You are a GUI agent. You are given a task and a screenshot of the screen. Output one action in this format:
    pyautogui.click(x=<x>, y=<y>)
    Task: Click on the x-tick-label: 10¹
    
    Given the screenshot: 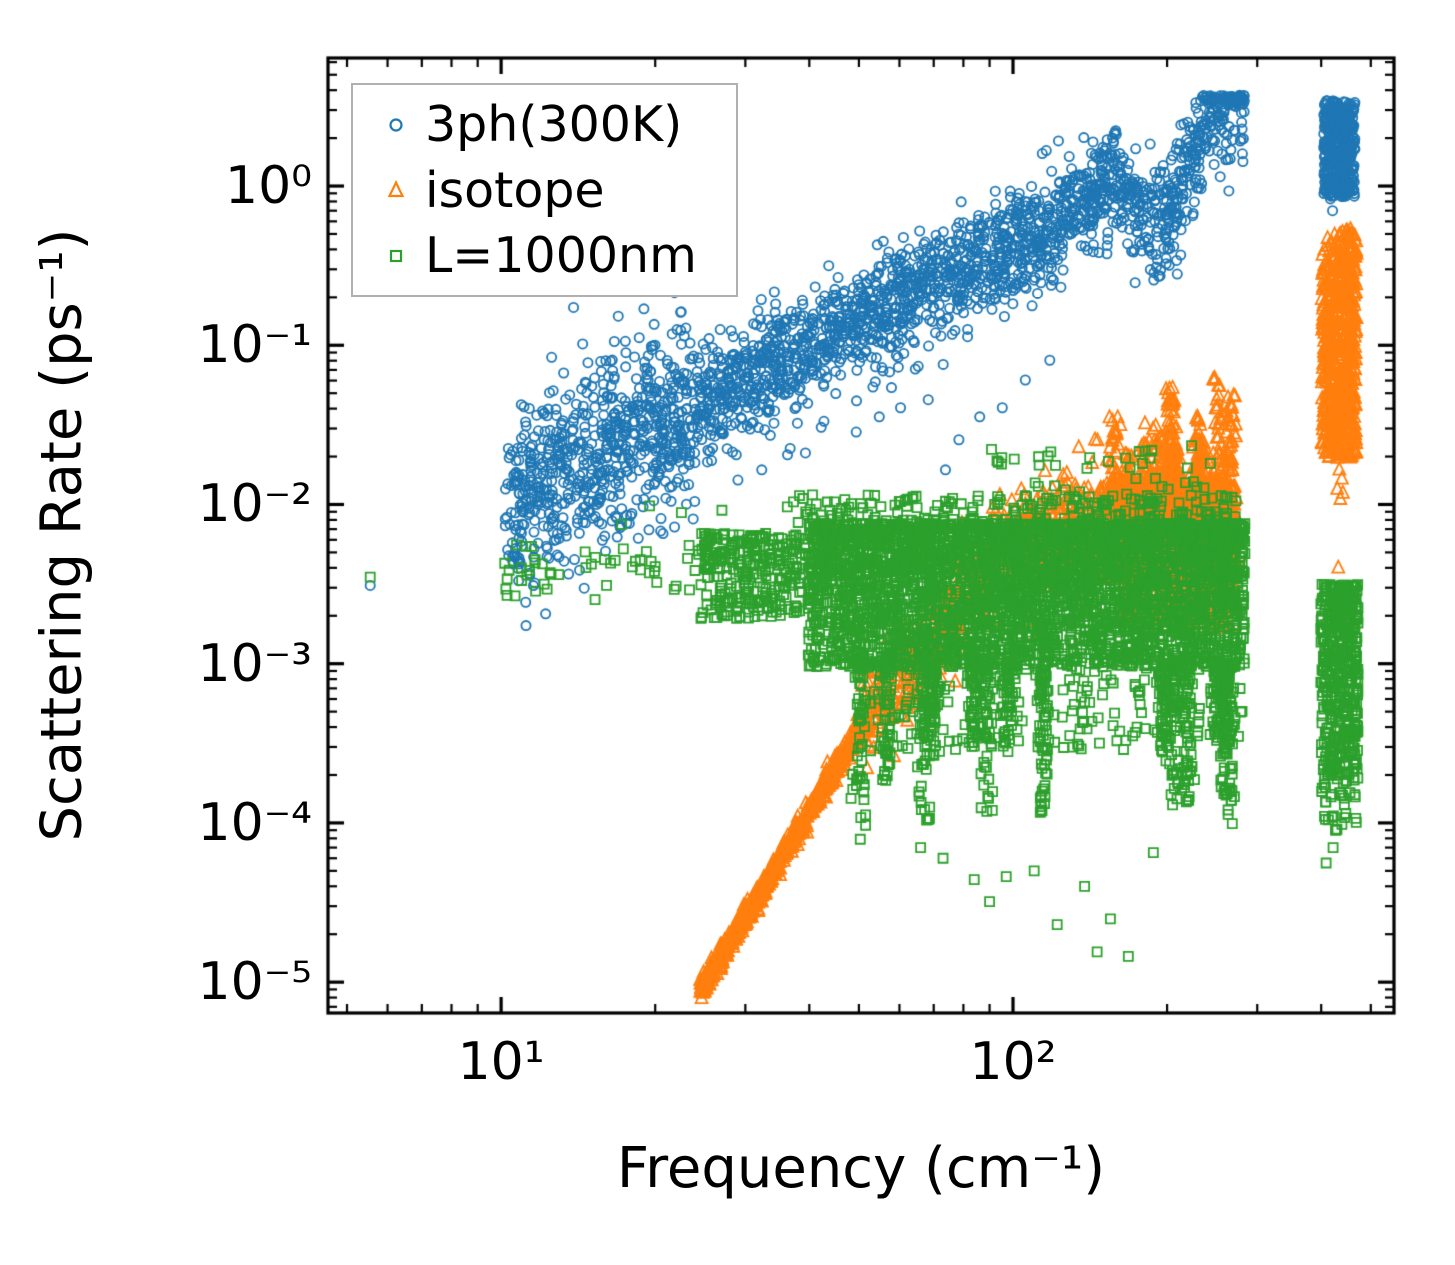 What is the action you would take?
    pyautogui.click(x=501, y=1062)
    